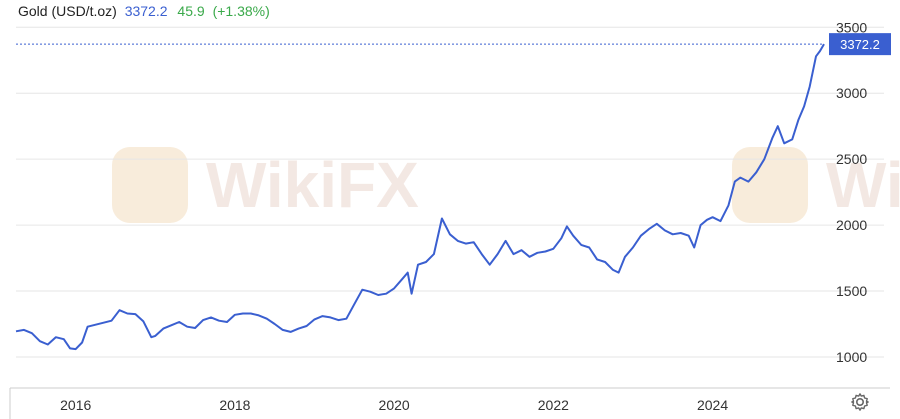  What do you see at coordinates (394, 405) in the screenshot?
I see `x-tick-label: 2020` at bounding box center [394, 405].